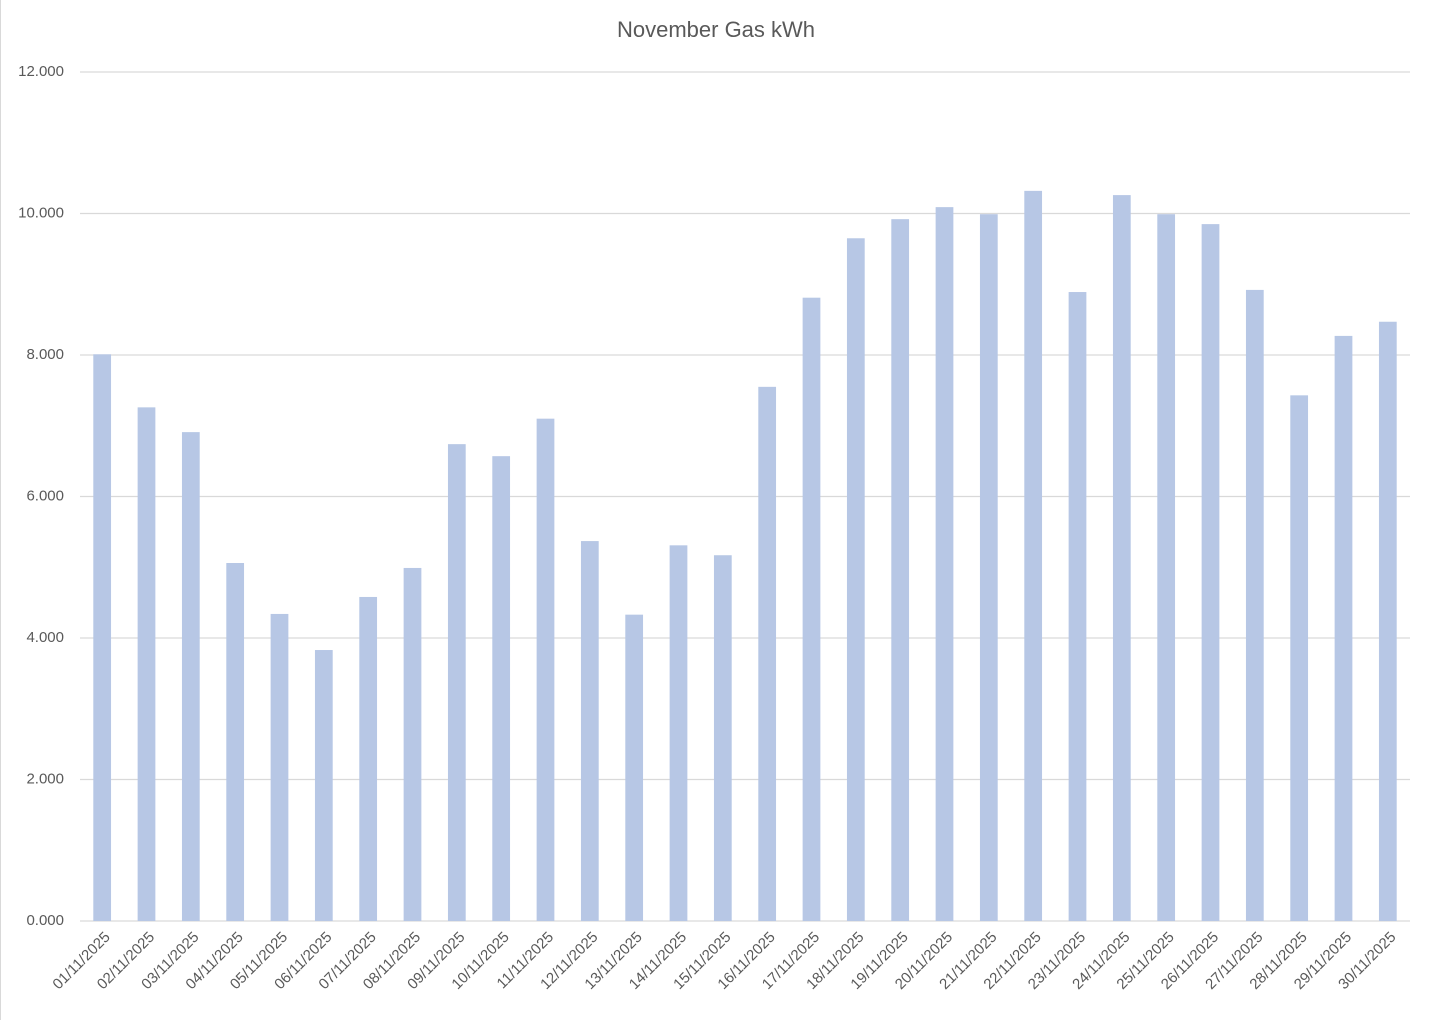  What do you see at coordinates (41, 212) in the screenshot?
I see `y-tick-label: 10.000` at bounding box center [41, 212].